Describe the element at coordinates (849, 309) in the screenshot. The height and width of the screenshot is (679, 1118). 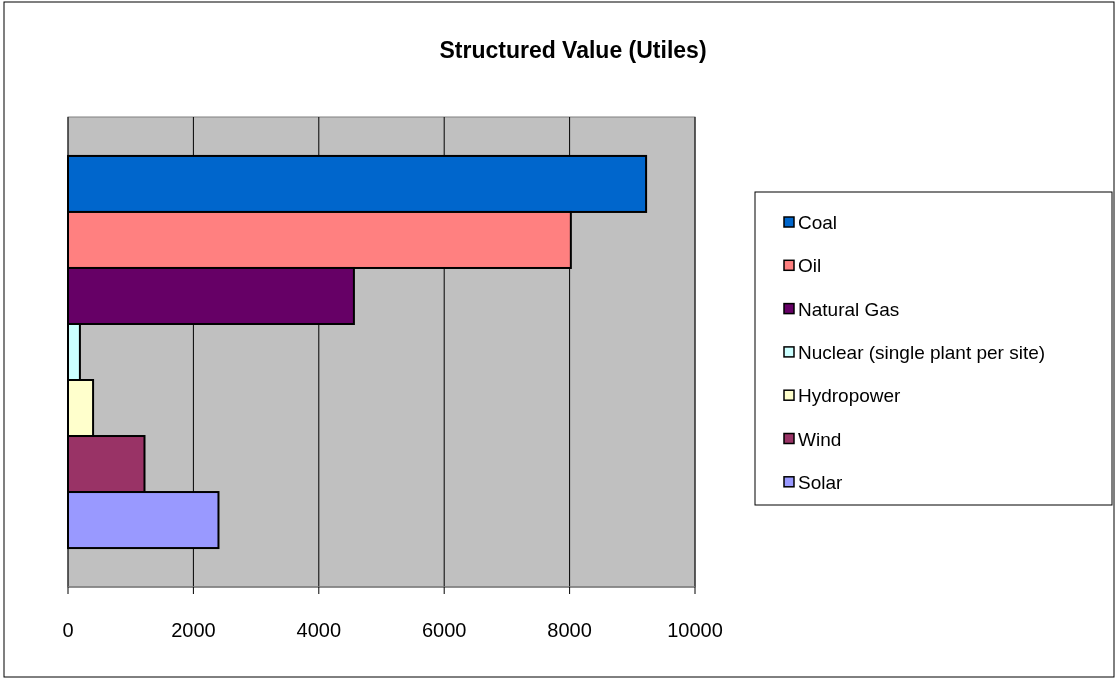
I see `legend-label: Natural Gas` at that location.